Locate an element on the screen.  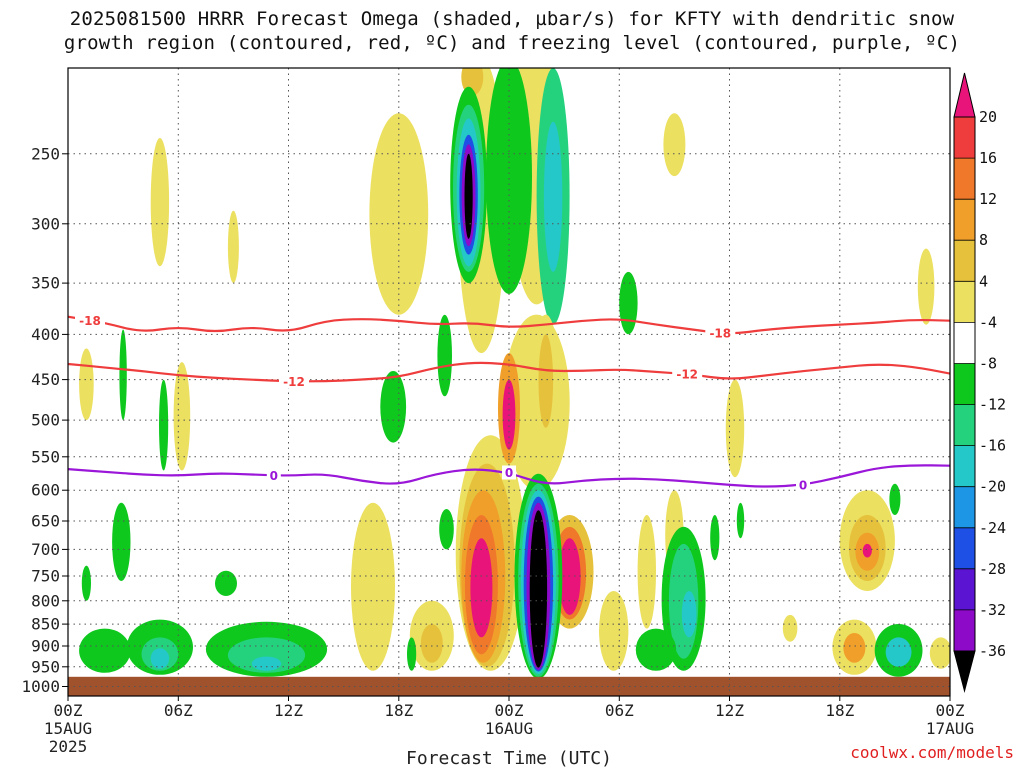
x-date-label: 2025 is located at coordinates (68, 746).